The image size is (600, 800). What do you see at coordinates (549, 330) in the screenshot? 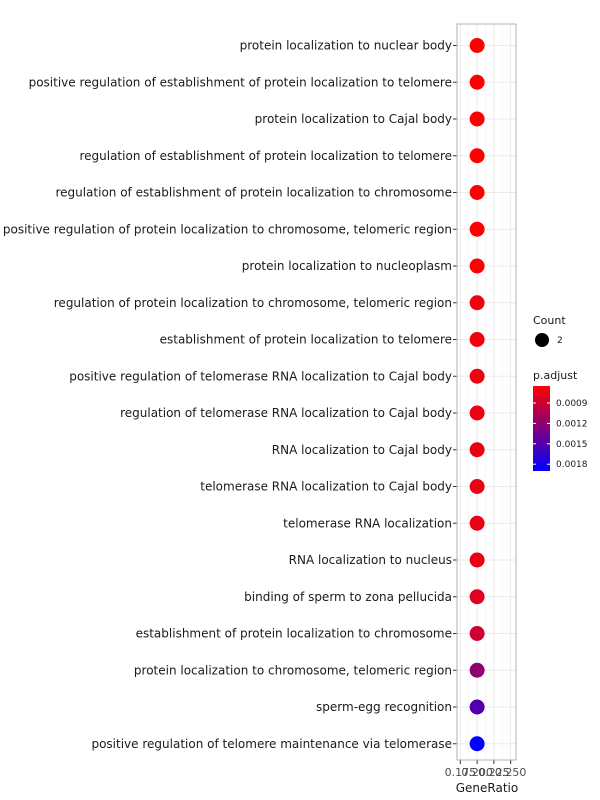
I see `legend-count: Count 2` at bounding box center [549, 330].